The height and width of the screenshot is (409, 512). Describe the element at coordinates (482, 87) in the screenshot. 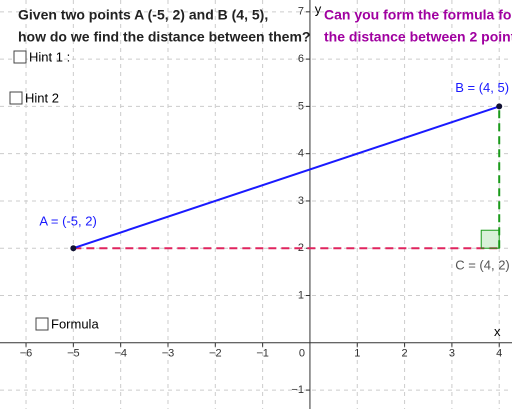

I see `point-label: B = (4, 5)` at that location.